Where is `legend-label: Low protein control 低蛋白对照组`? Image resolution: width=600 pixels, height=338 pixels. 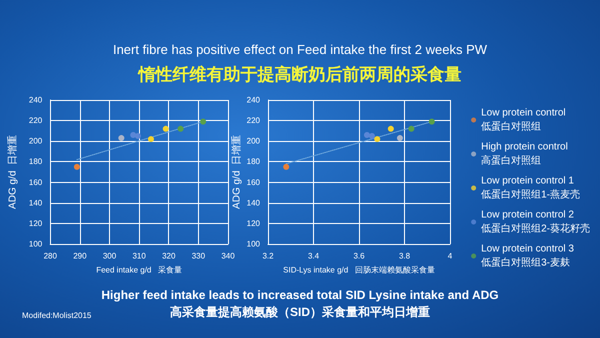 legend-label: Low protein control 低蛋白对照组 is located at coordinates (523, 120).